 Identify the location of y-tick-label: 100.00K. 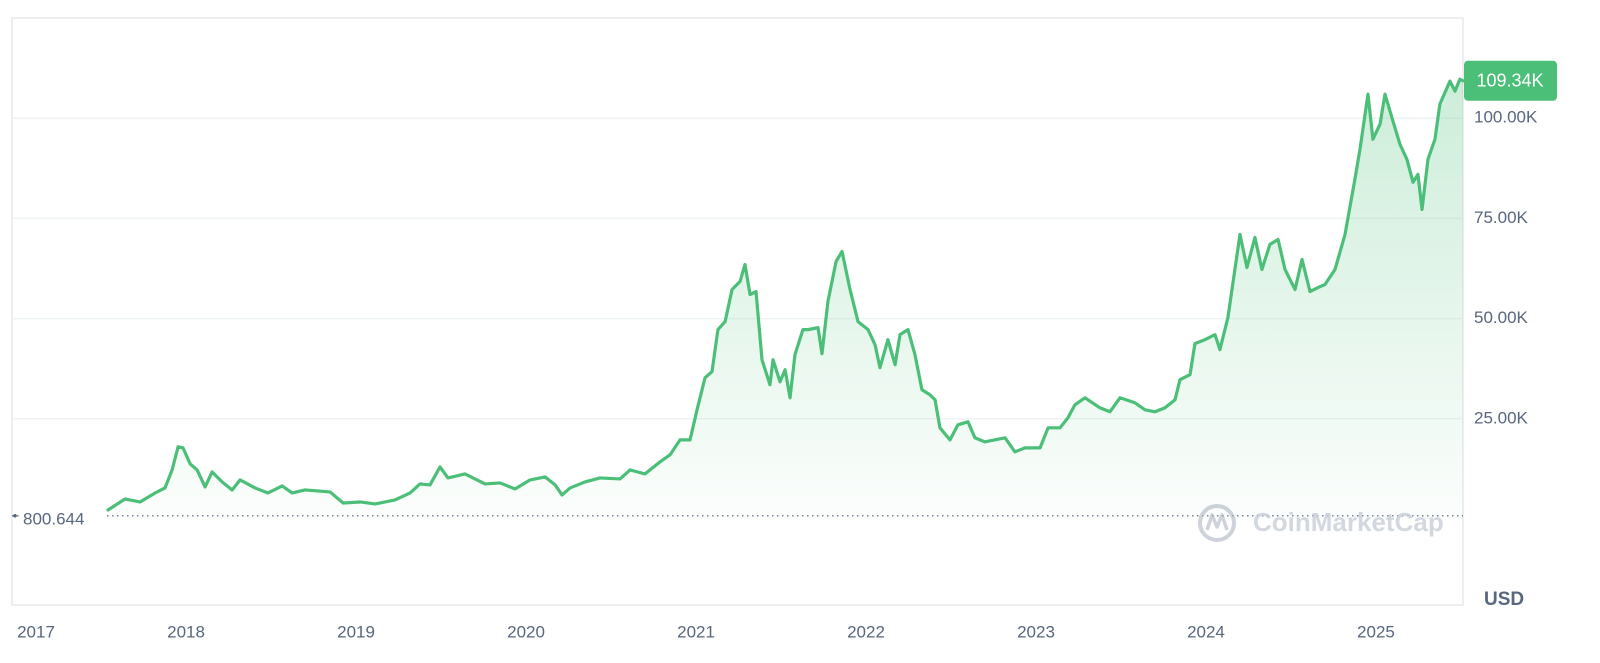
(1506, 117).